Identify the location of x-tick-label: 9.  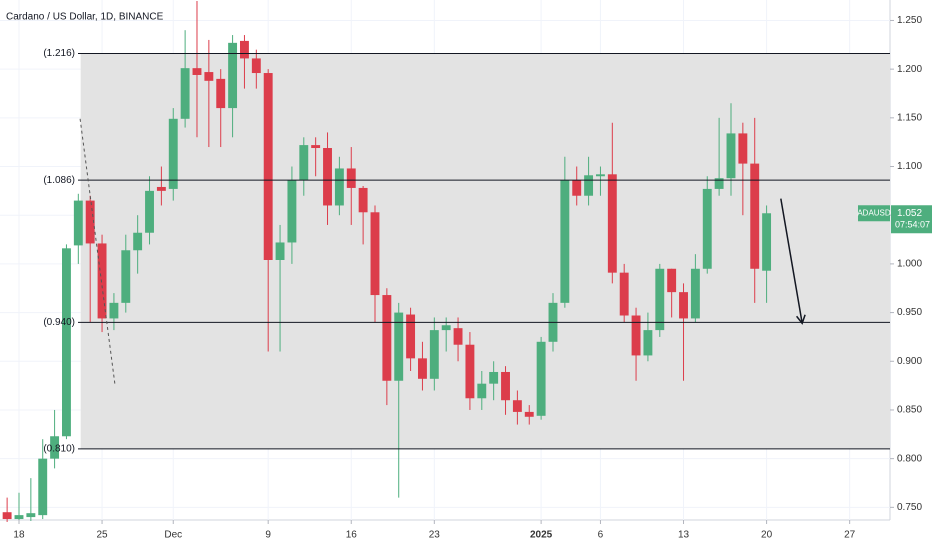
(268, 535).